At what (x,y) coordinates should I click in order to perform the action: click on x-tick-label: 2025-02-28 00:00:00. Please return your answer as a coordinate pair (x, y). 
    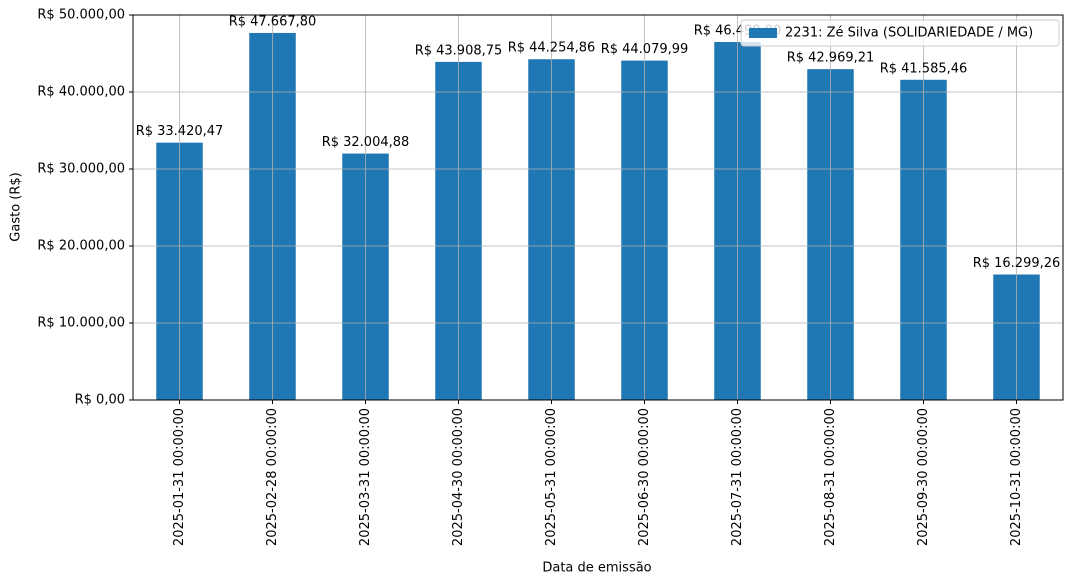
    Looking at the image, I should click on (272, 477).